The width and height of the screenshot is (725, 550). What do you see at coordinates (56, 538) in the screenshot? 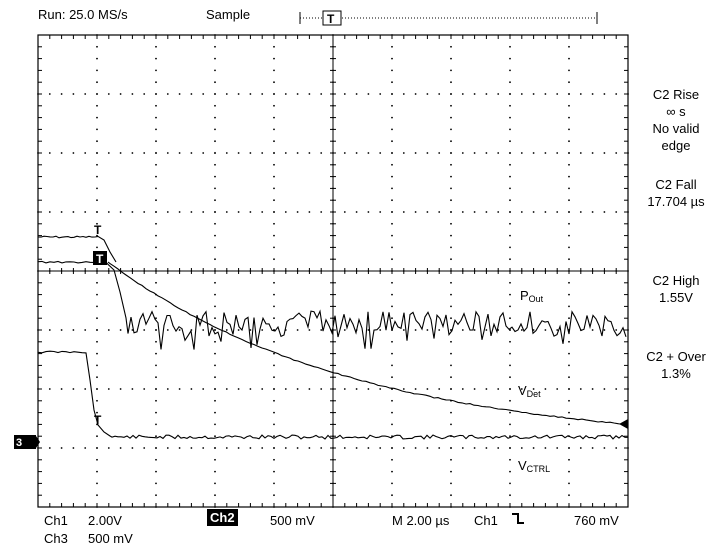
I see `ch3-label: Ch3` at bounding box center [56, 538].